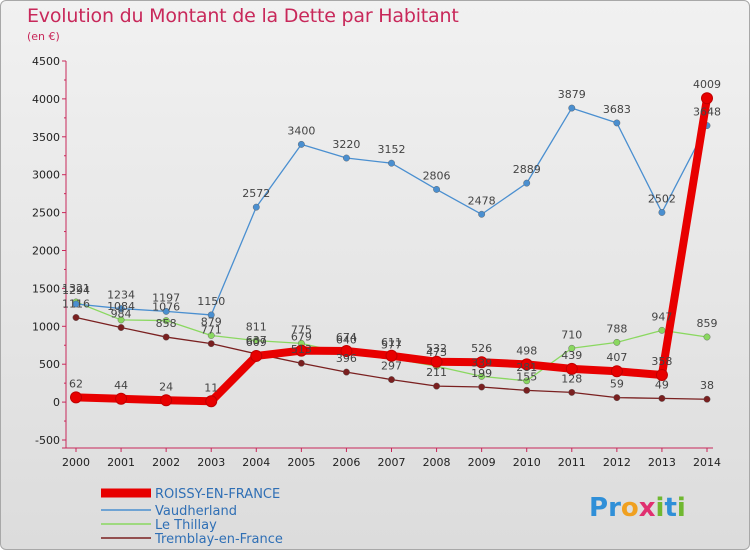 The image size is (750, 550). Describe the element at coordinates (571, 334) in the screenshot. I see `data-label: 710` at that location.